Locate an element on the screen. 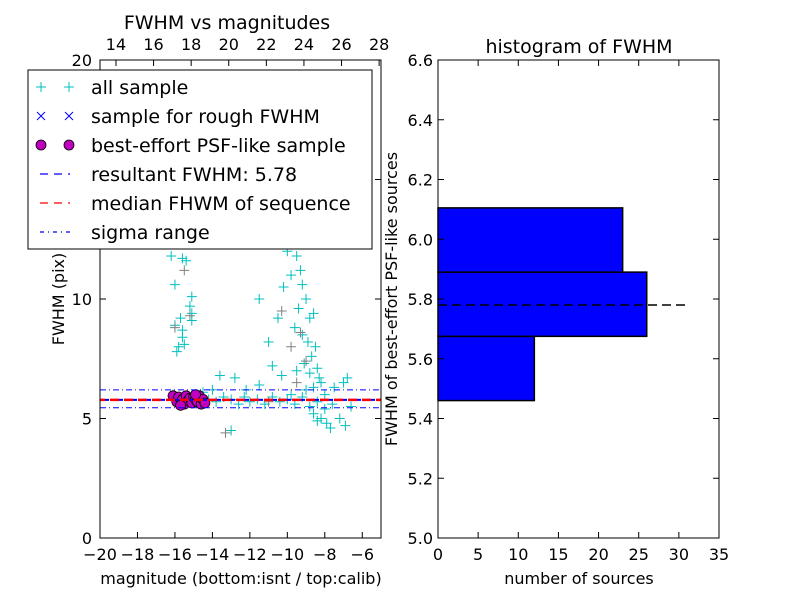 The image size is (800, 604). x-tick-label: 25 is located at coordinates (639, 554).